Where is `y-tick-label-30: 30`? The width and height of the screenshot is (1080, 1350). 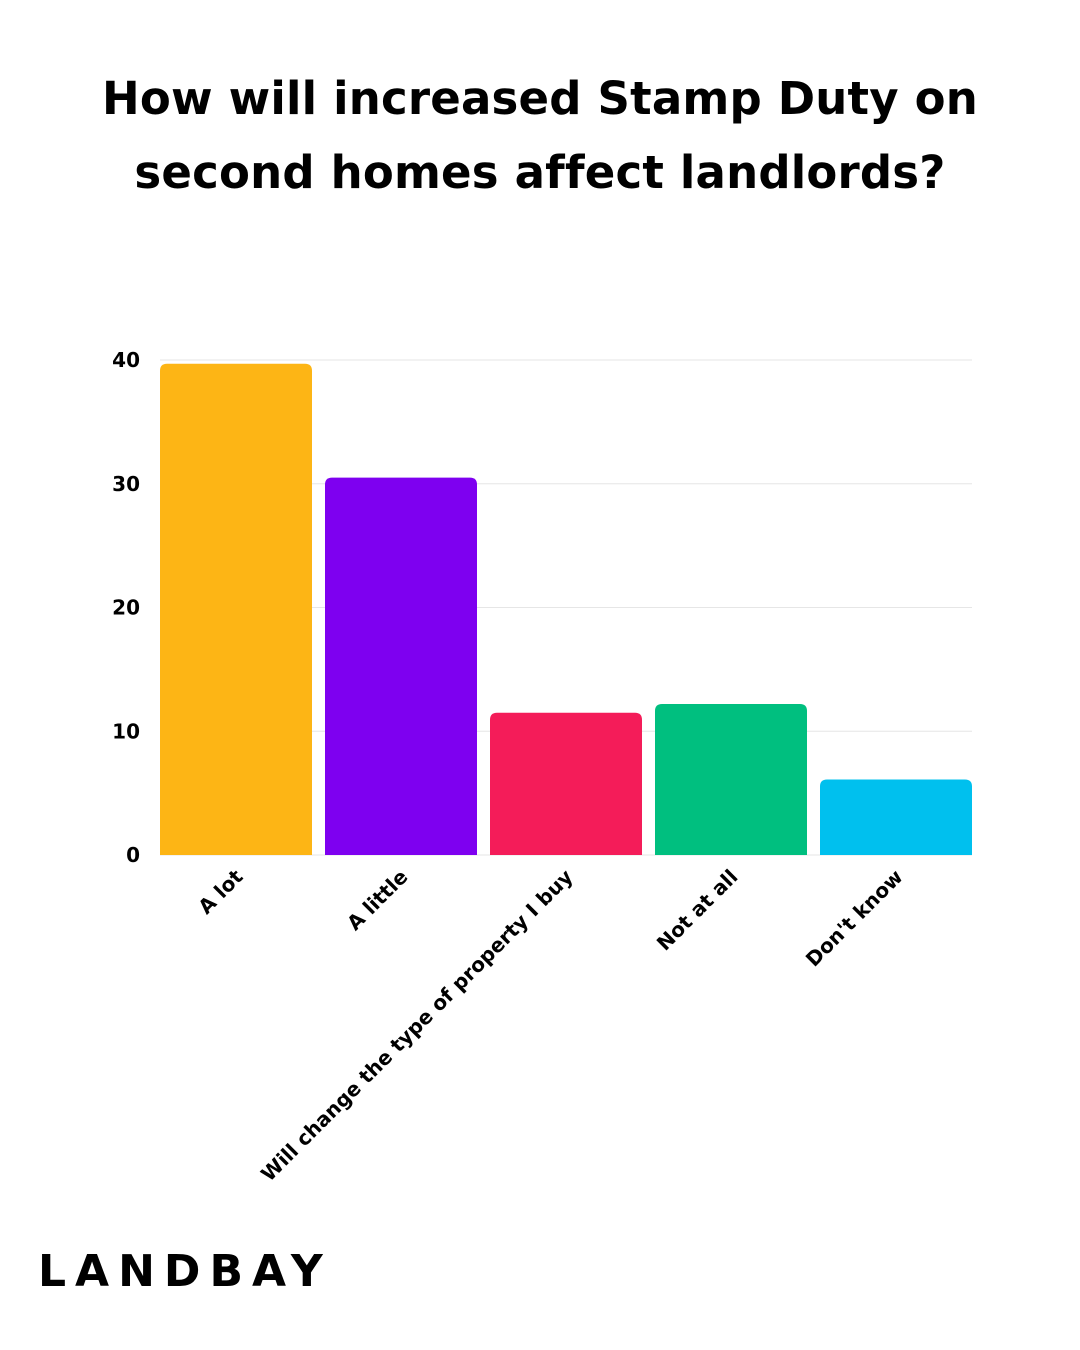 y-tick-label-30: 30 is located at coordinates (126, 484).